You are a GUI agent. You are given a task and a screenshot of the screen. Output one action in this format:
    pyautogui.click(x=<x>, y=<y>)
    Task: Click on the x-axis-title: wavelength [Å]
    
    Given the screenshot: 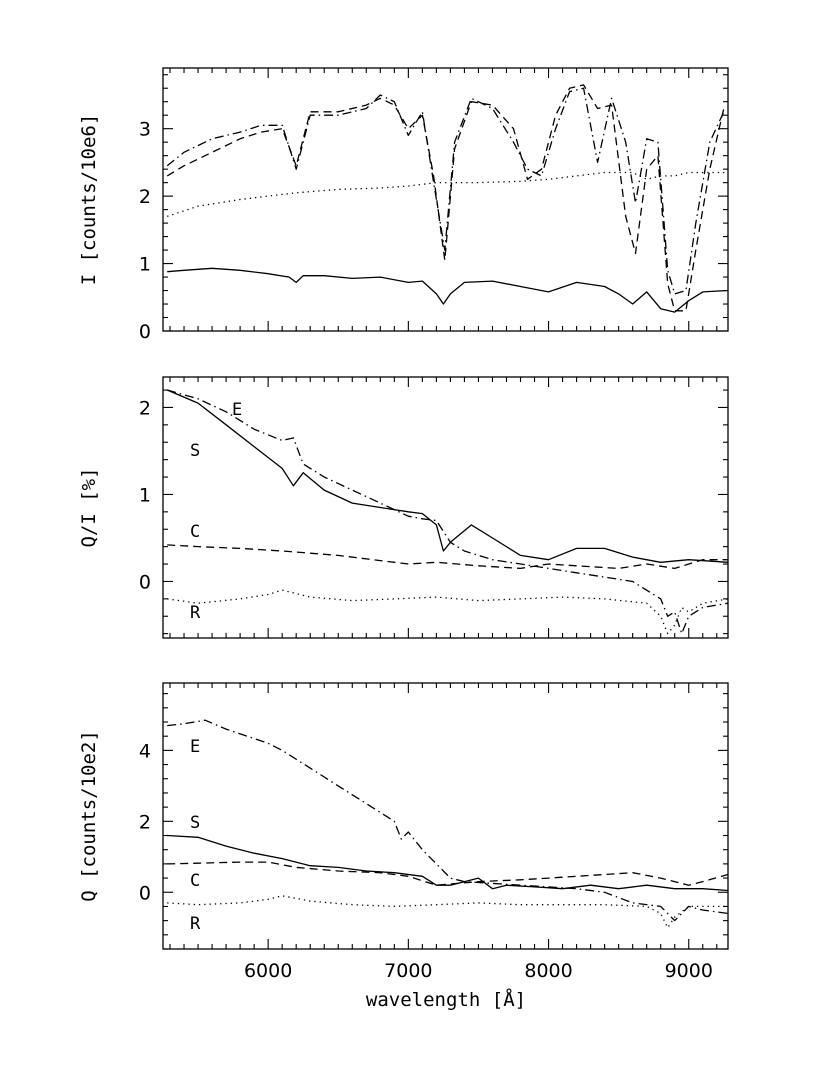 What is the action you would take?
    pyautogui.click(x=446, y=999)
    